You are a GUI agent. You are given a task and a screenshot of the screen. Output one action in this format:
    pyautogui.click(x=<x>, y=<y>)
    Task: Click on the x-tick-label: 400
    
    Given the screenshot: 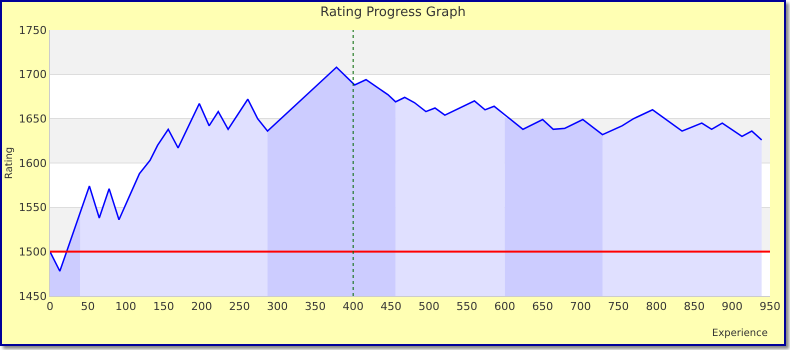 What is the action you would take?
    pyautogui.click(x=353, y=307)
    